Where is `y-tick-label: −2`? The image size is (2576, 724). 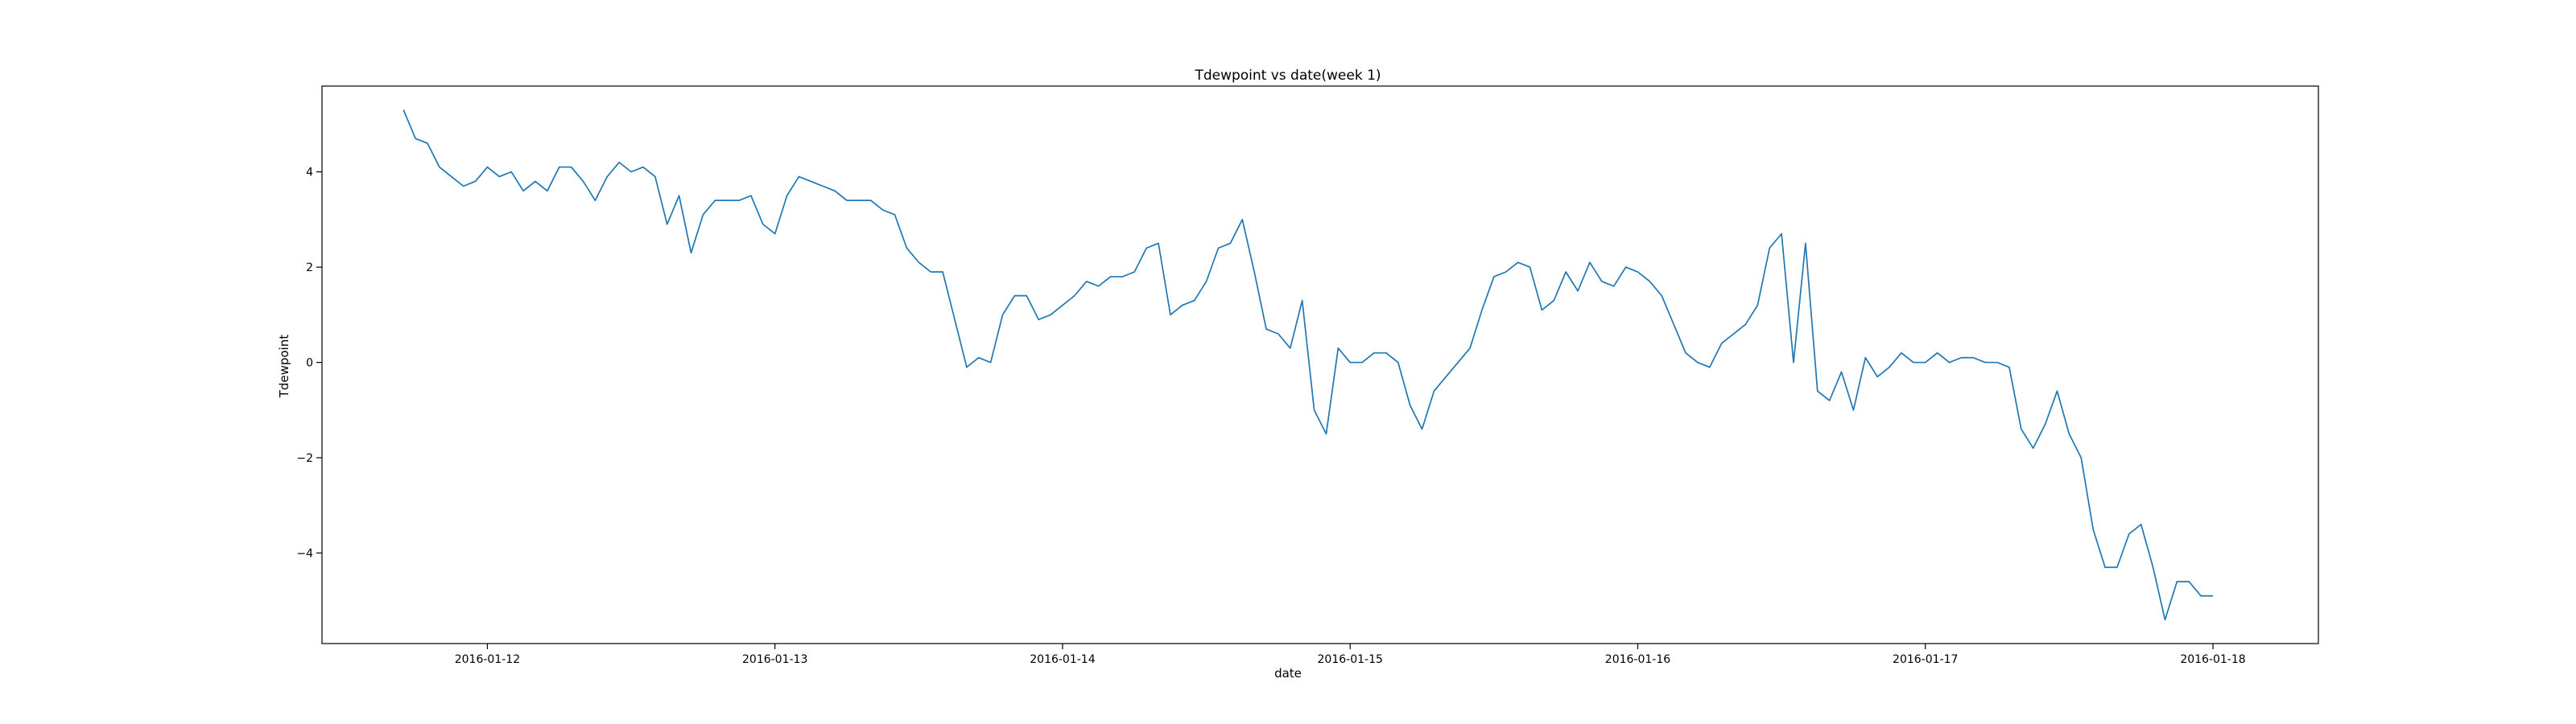
y-tick-label: −2 is located at coordinates (304, 458).